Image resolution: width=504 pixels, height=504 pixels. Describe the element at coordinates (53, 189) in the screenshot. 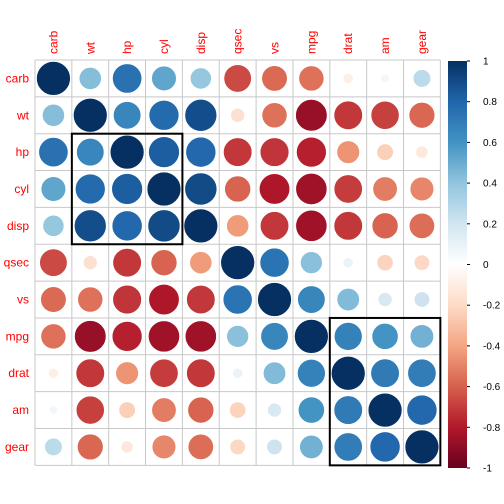

I see `corr-circle-cyl-carb` at that location.